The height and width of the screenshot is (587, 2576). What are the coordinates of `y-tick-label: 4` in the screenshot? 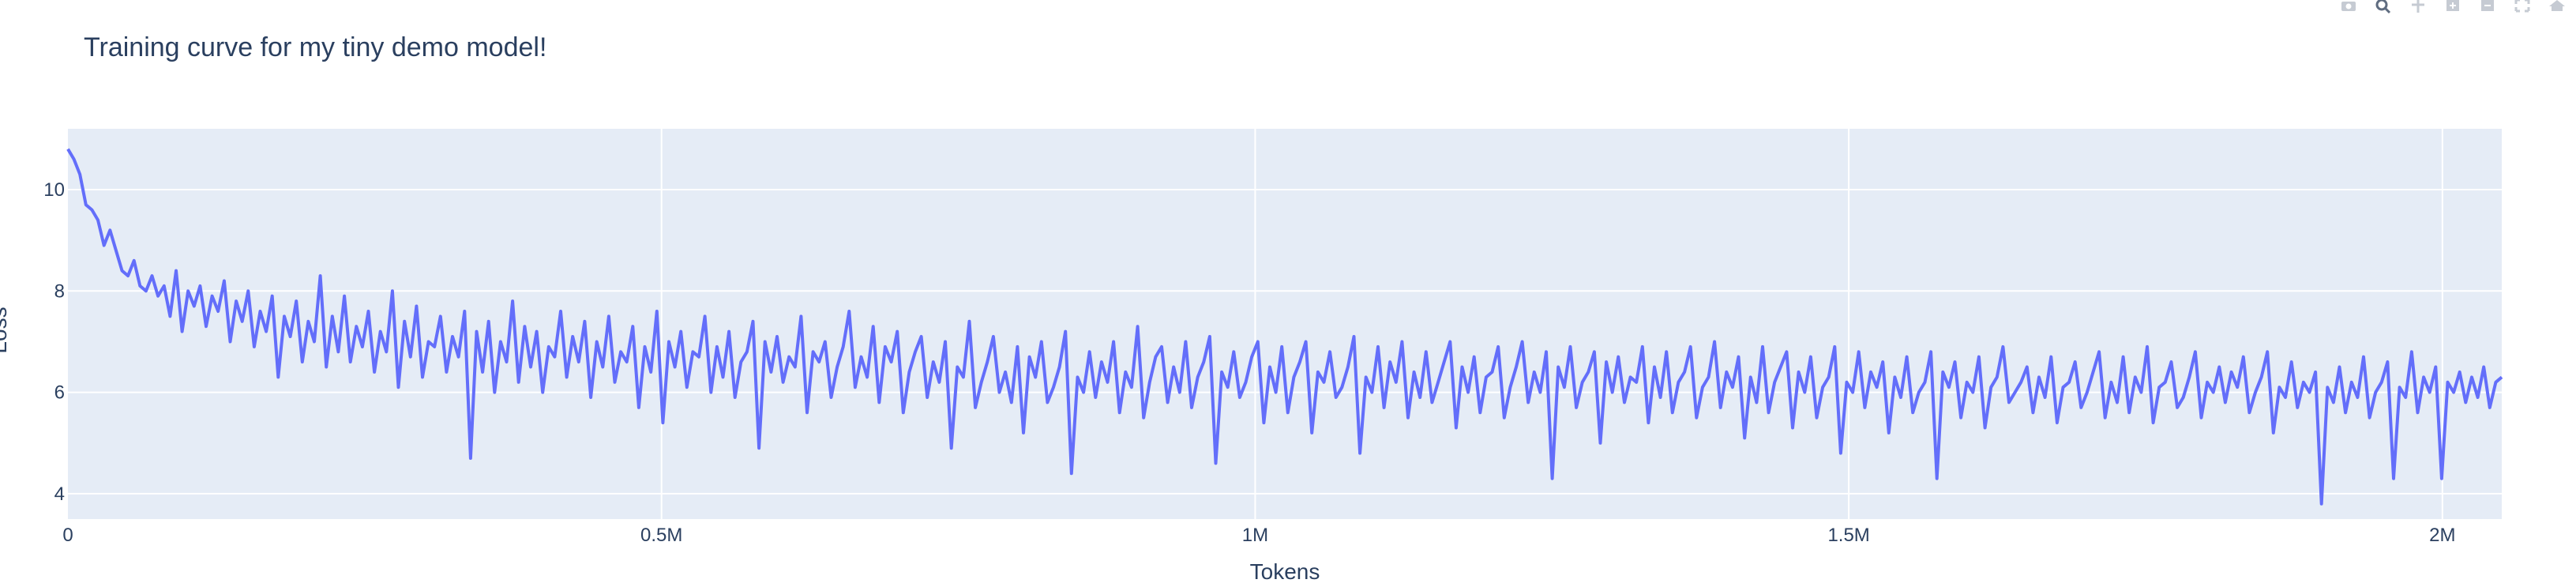 It's located at (59, 494).